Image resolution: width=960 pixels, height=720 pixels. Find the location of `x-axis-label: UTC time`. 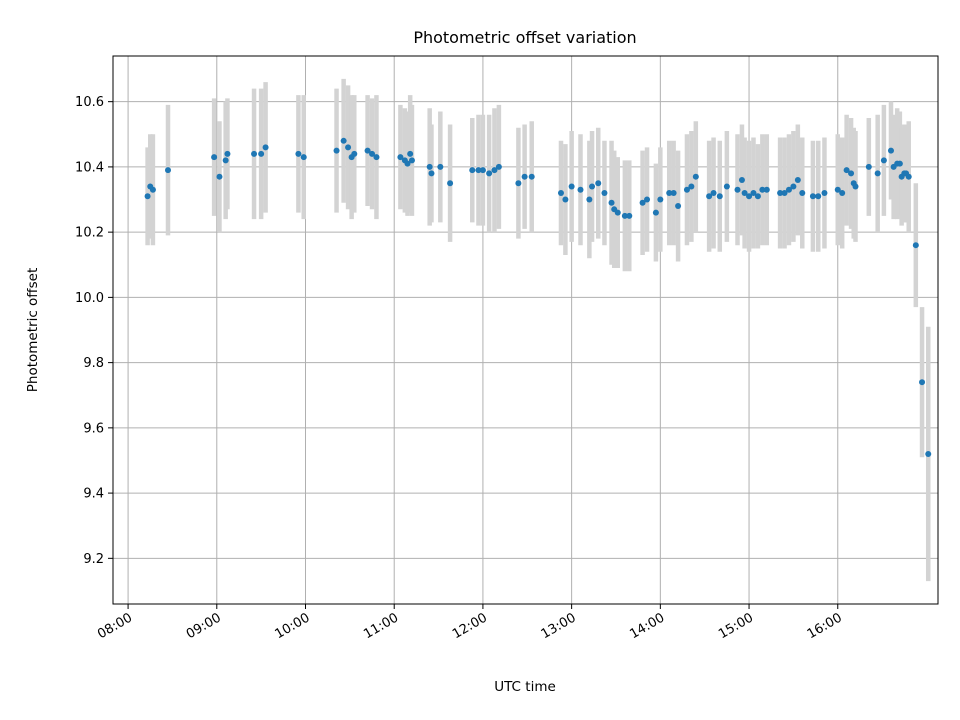

x-axis-label: UTC time is located at coordinates (525, 687).